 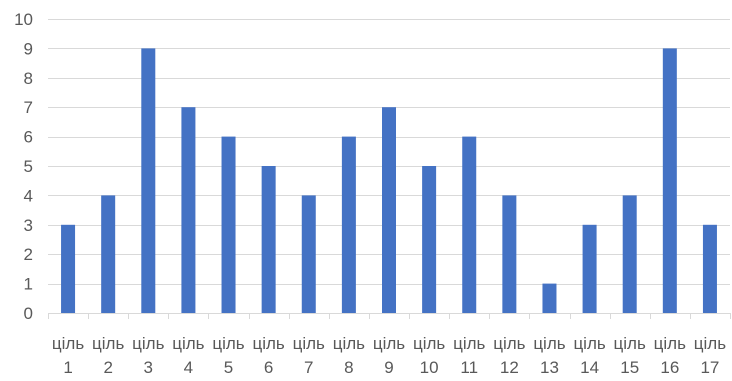 I want to click on y-tick-label: 5, so click(x=28, y=166).